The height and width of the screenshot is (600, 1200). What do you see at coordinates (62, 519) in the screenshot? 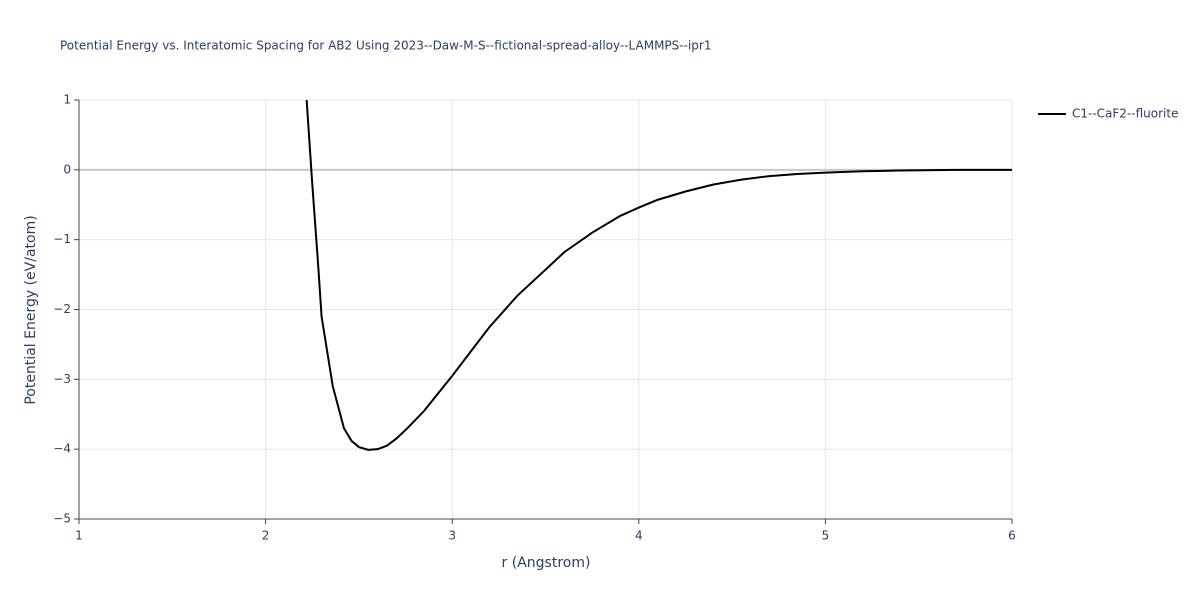
I see `y-tick-label: −5` at bounding box center [62, 519].